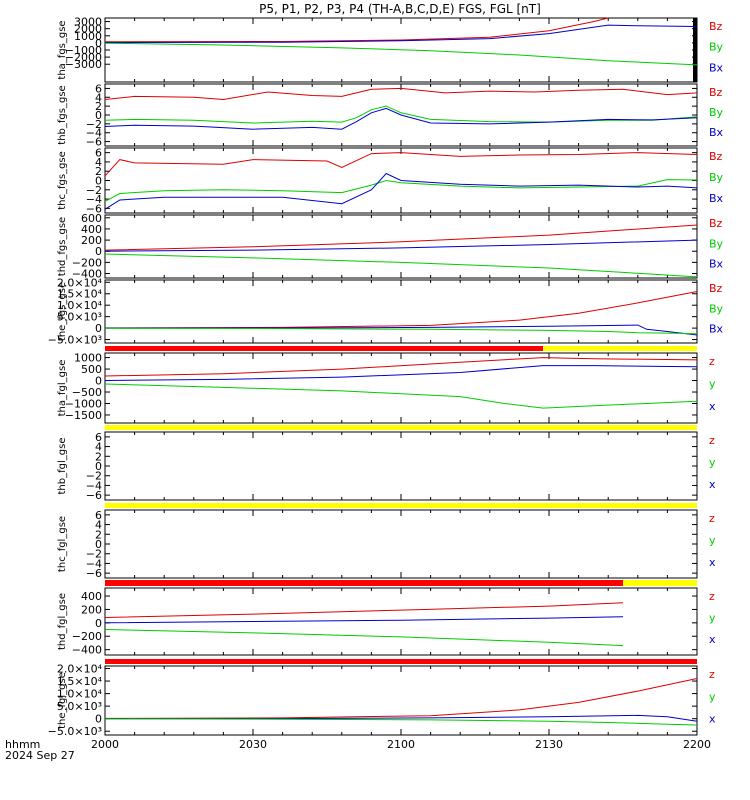  What do you see at coordinates (80, 282) in the screenshot?
I see `y-tick-label: 2.0×10⁴` at bounding box center [80, 282].